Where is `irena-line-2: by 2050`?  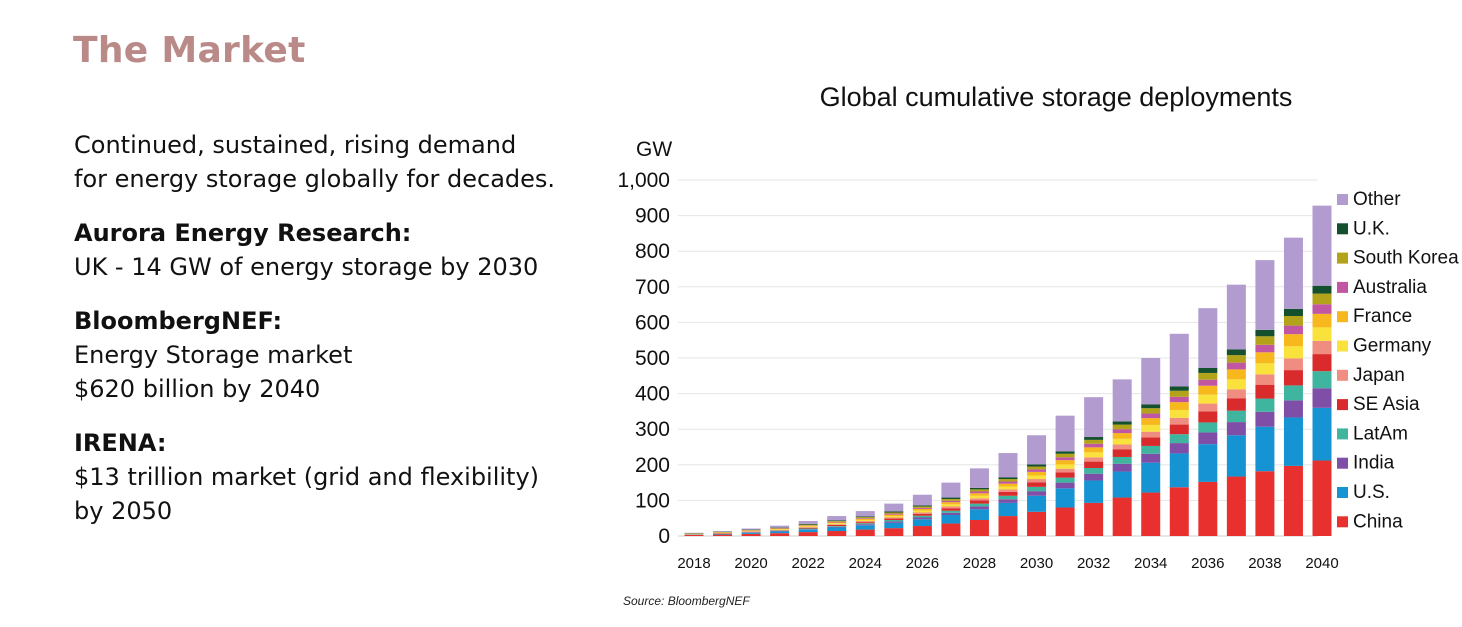 irena-line-2: by 2050 is located at coordinates (123, 511).